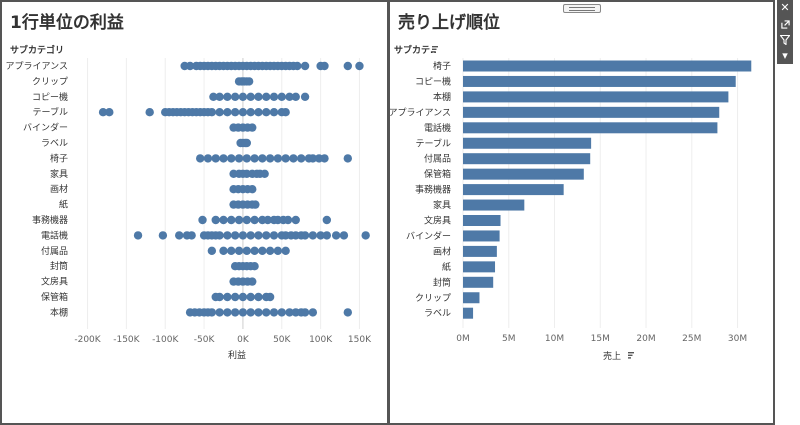  Describe the element at coordinates (59, 174) in the screenshot. I see `profit-category-label: 家具` at that location.